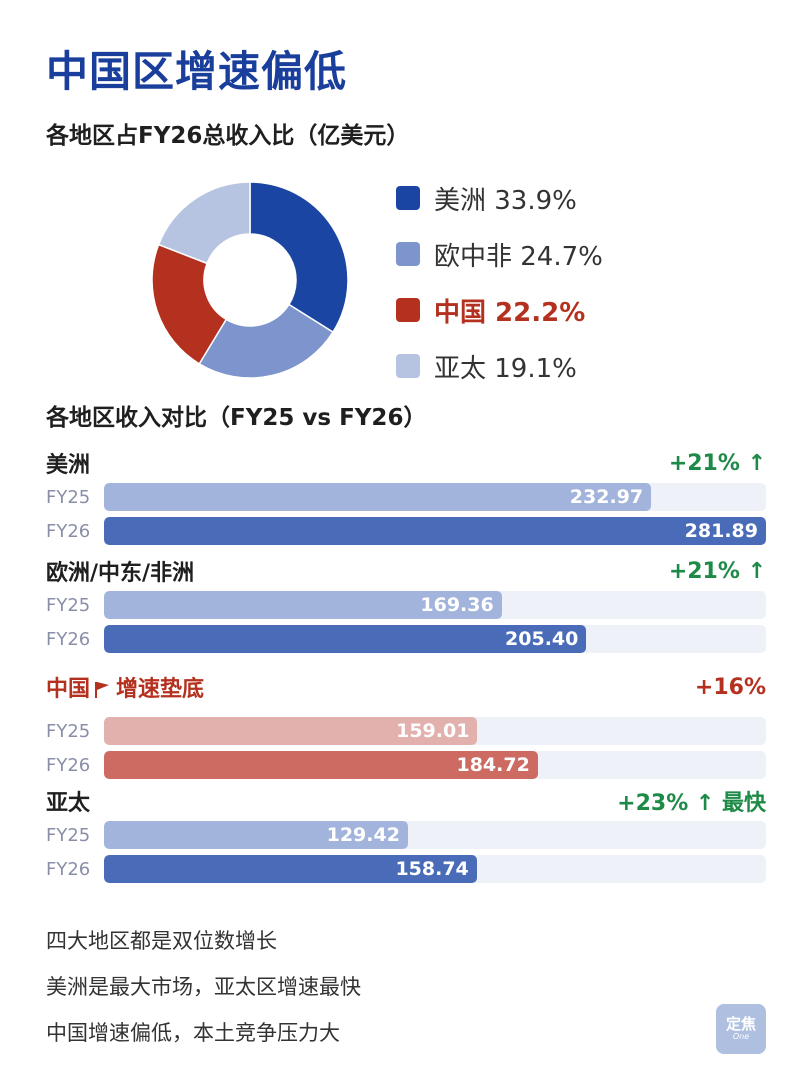 This screenshot has width=810, height=1080. I want to click on bar-china-fy25: 159.01, so click(291, 731).